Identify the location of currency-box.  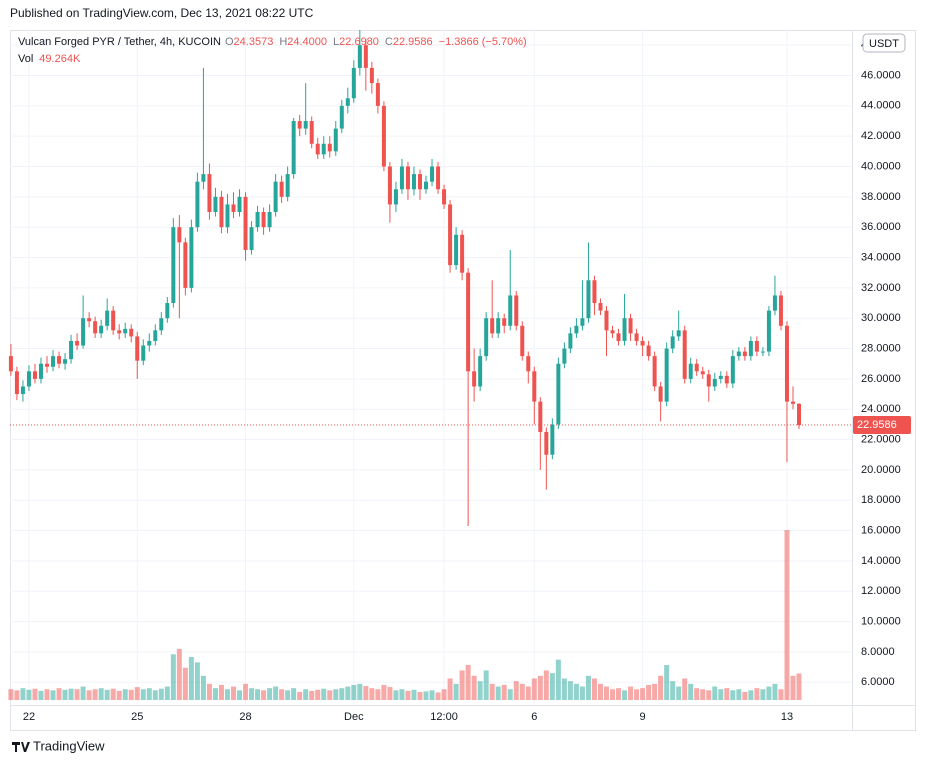
(884, 43).